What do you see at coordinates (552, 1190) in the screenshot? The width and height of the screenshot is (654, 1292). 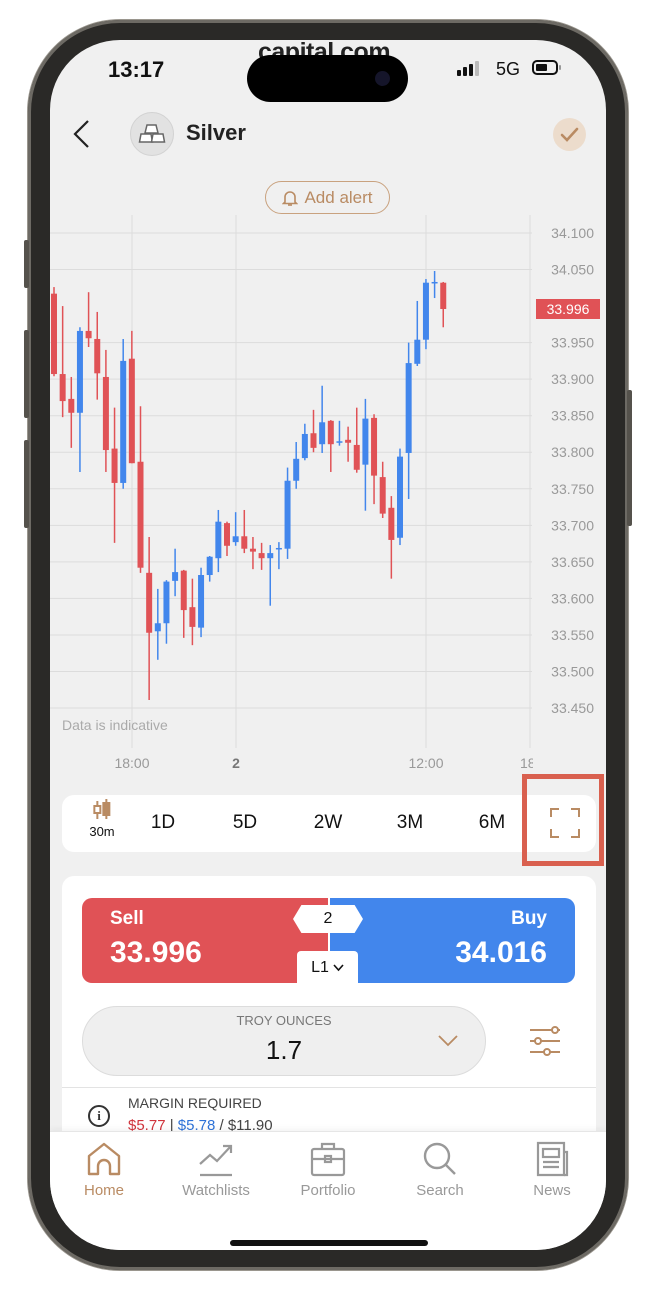 I see `nav-label: News` at bounding box center [552, 1190].